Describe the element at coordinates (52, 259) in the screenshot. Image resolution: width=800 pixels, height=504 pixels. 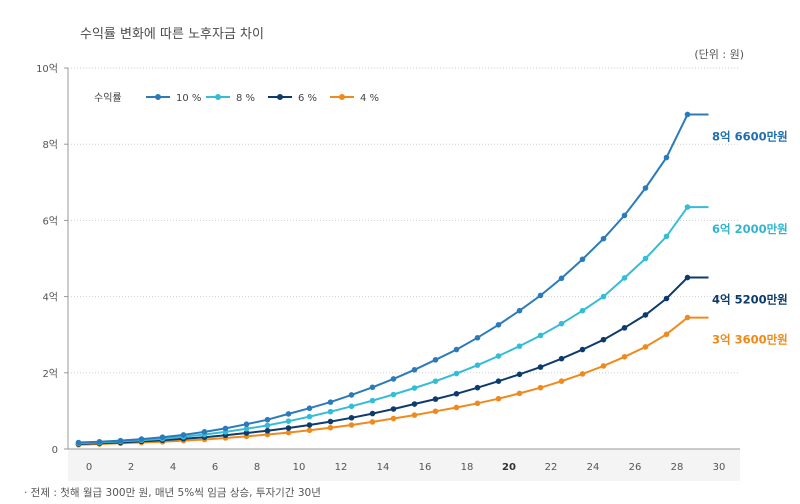
I see `y-axis: 0 2억 4억 6억 8억 10억` at that location.